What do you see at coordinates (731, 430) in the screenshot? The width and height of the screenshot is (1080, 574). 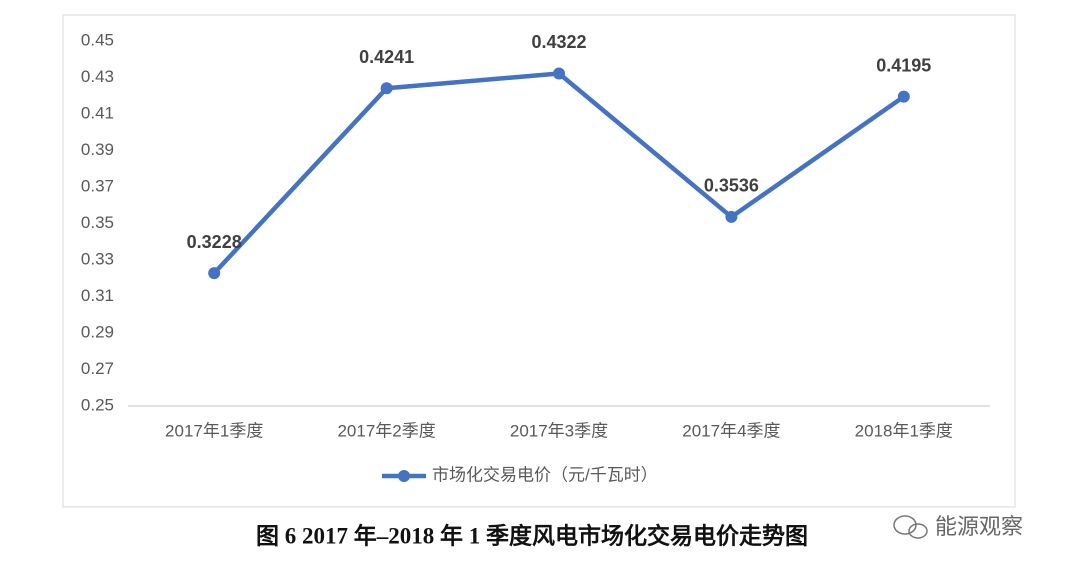 I see `x-tick-label: 2017年4季度` at bounding box center [731, 430].